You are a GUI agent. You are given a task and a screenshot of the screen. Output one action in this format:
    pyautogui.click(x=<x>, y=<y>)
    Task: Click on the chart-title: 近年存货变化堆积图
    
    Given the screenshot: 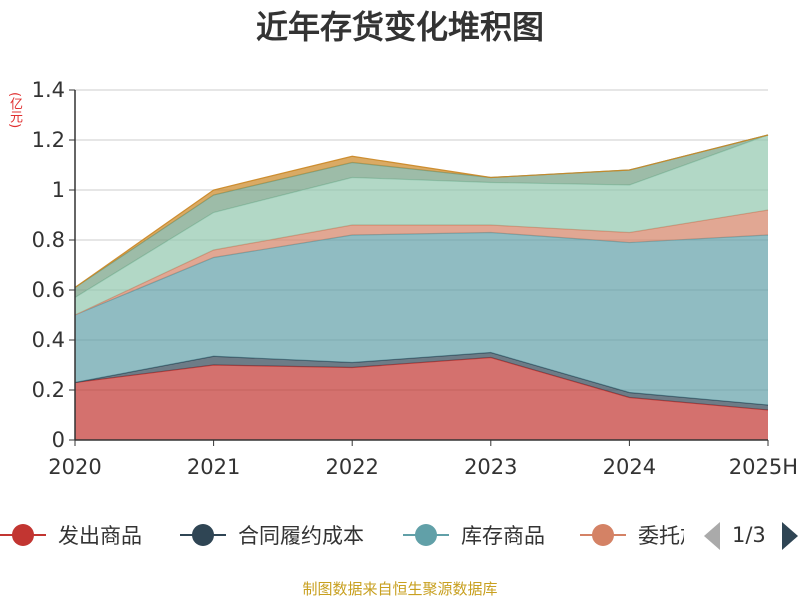 What is the action you would take?
    pyautogui.click(x=399, y=27)
    